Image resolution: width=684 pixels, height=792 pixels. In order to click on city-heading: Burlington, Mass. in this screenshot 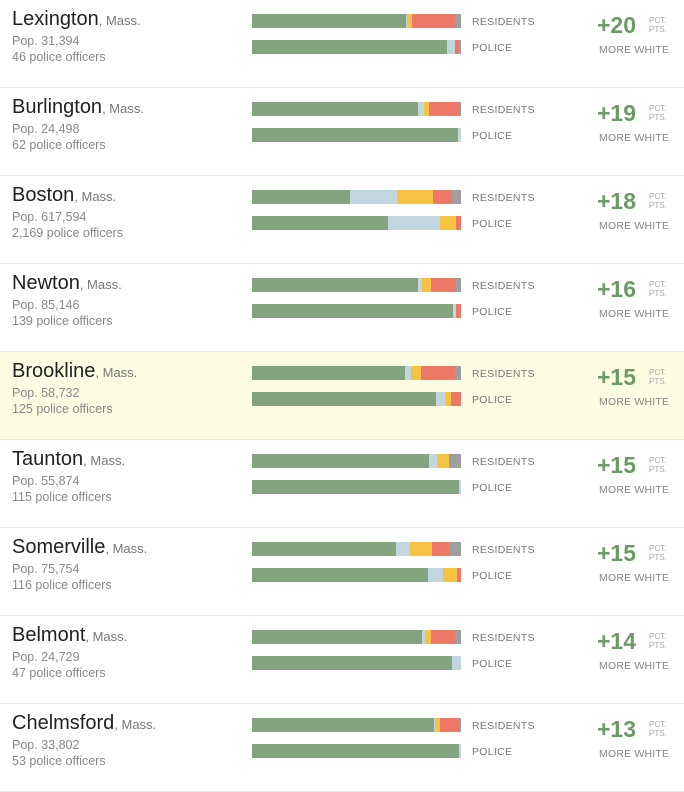, I will do `click(78, 107)`.